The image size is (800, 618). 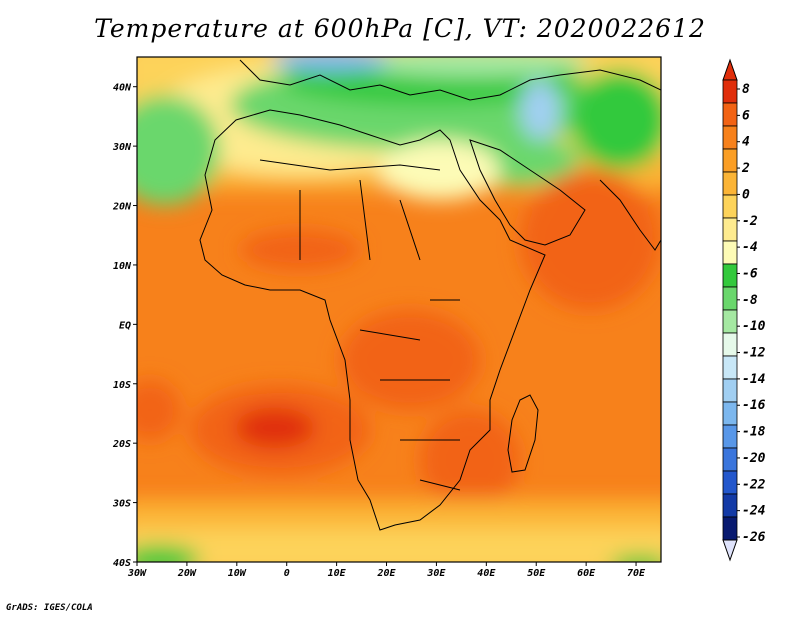 What do you see at coordinates (121, 444) in the screenshot?
I see `y-tick-label: 20S` at bounding box center [121, 444].